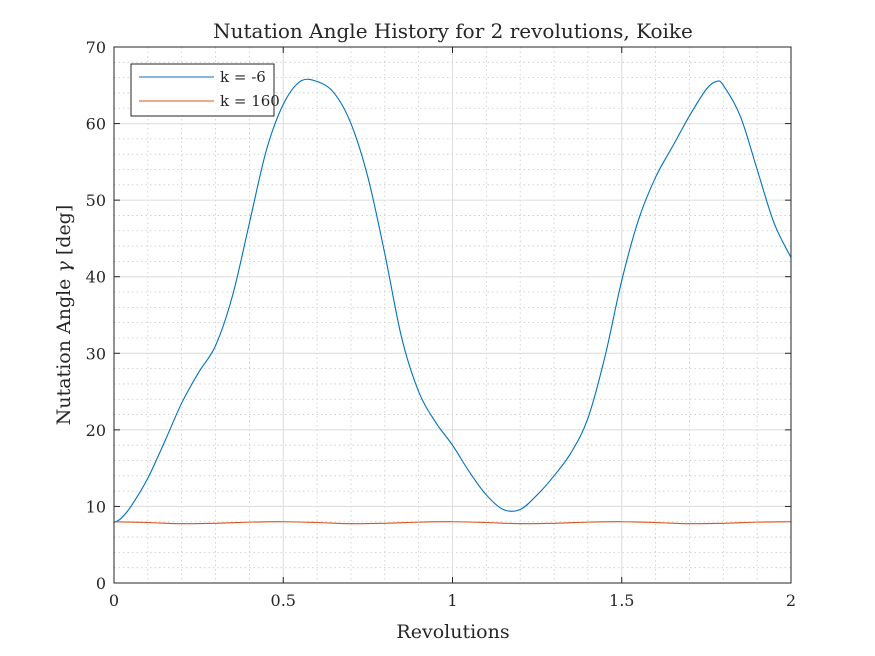 Image resolution: width=875 pixels, height=656 pixels. What do you see at coordinates (101, 583) in the screenshot?
I see `y-tick-label: 0` at bounding box center [101, 583].